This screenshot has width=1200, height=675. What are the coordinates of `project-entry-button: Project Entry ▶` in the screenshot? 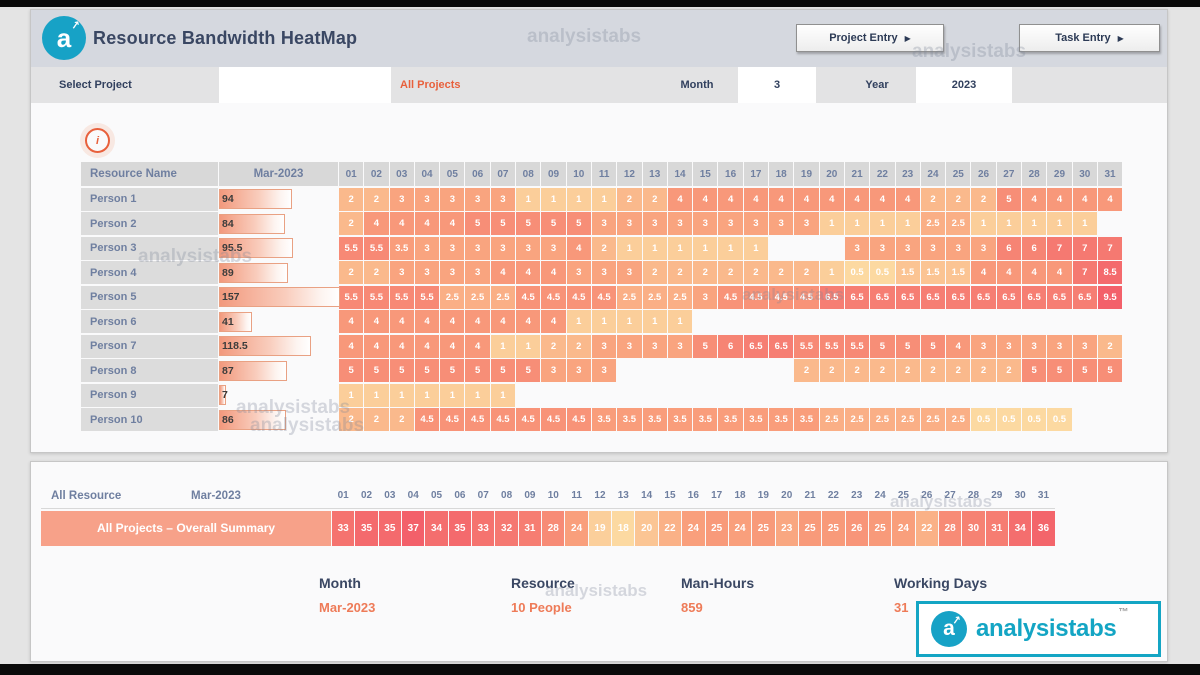 It's located at (870, 38).